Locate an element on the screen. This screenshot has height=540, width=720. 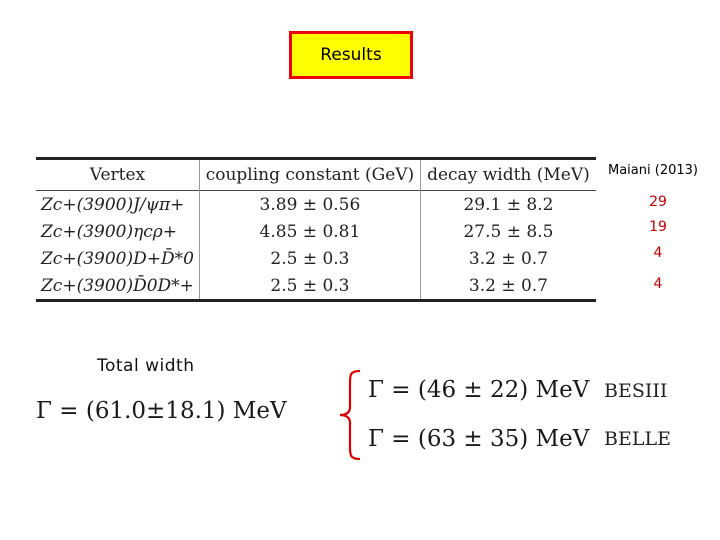
vertex-cell: Zc+(3900)D+D̄*0 is located at coordinates (117, 258).